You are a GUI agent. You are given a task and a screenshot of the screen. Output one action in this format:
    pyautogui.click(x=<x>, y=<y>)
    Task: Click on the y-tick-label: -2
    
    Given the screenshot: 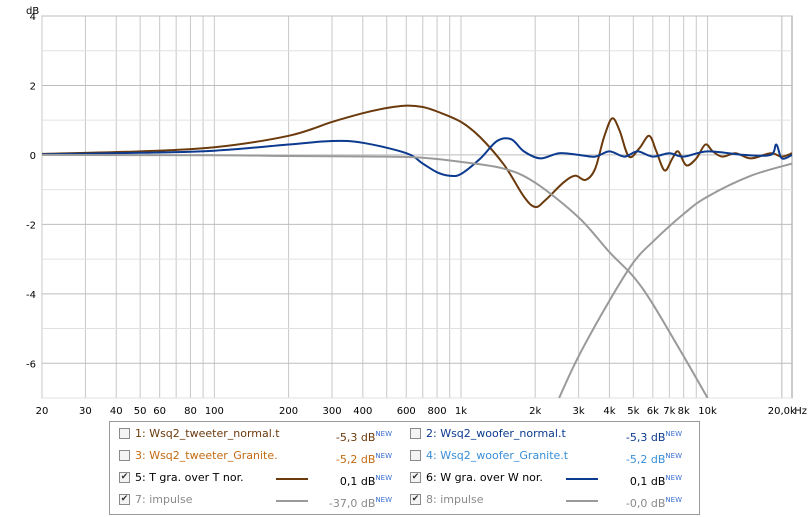 What is the action you would take?
    pyautogui.click(x=31, y=225)
    